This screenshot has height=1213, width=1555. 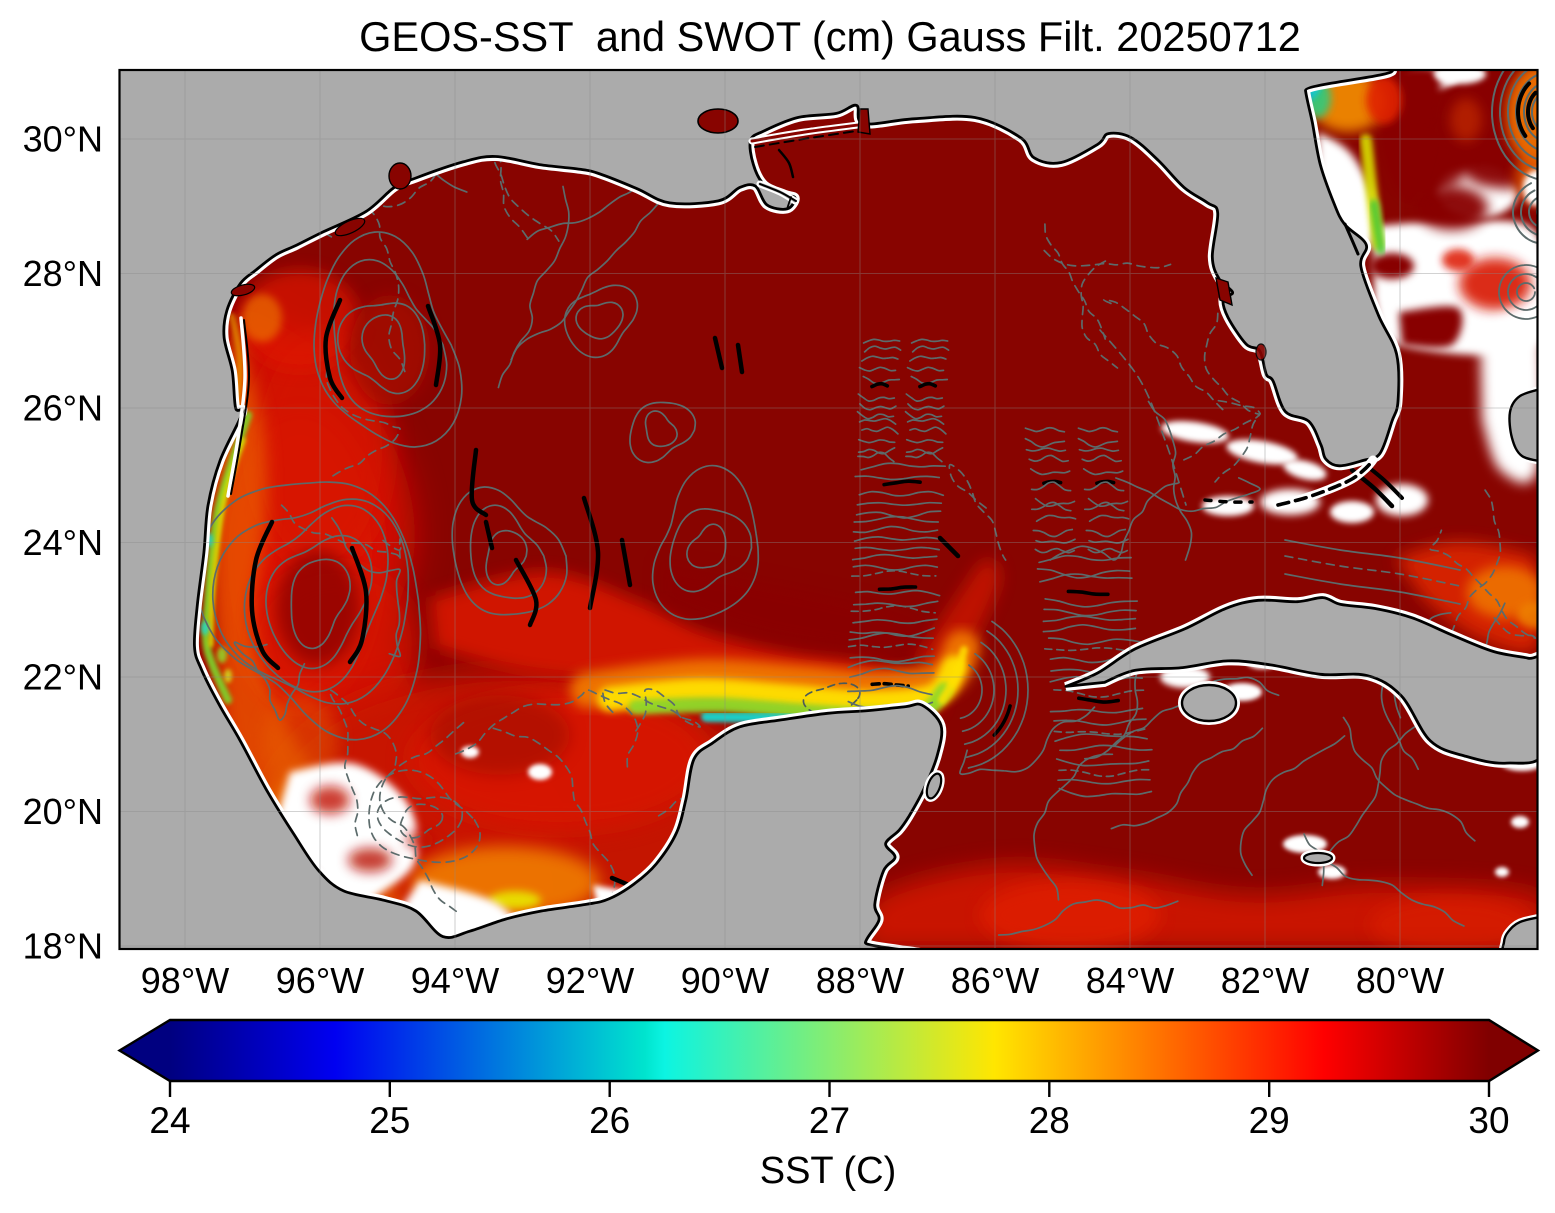 What do you see at coordinates (63, 946) in the screenshot?
I see `svg-text: 18°N` at bounding box center [63, 946].